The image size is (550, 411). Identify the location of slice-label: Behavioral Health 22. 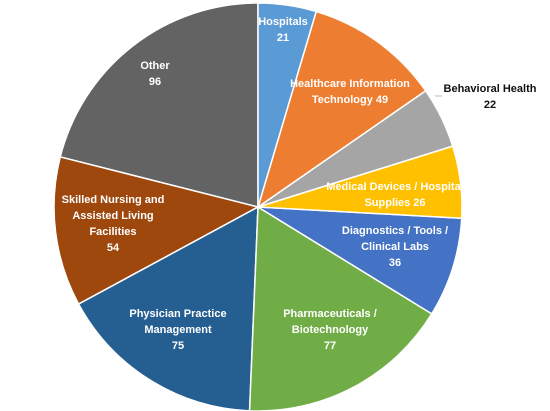
(490, 97).